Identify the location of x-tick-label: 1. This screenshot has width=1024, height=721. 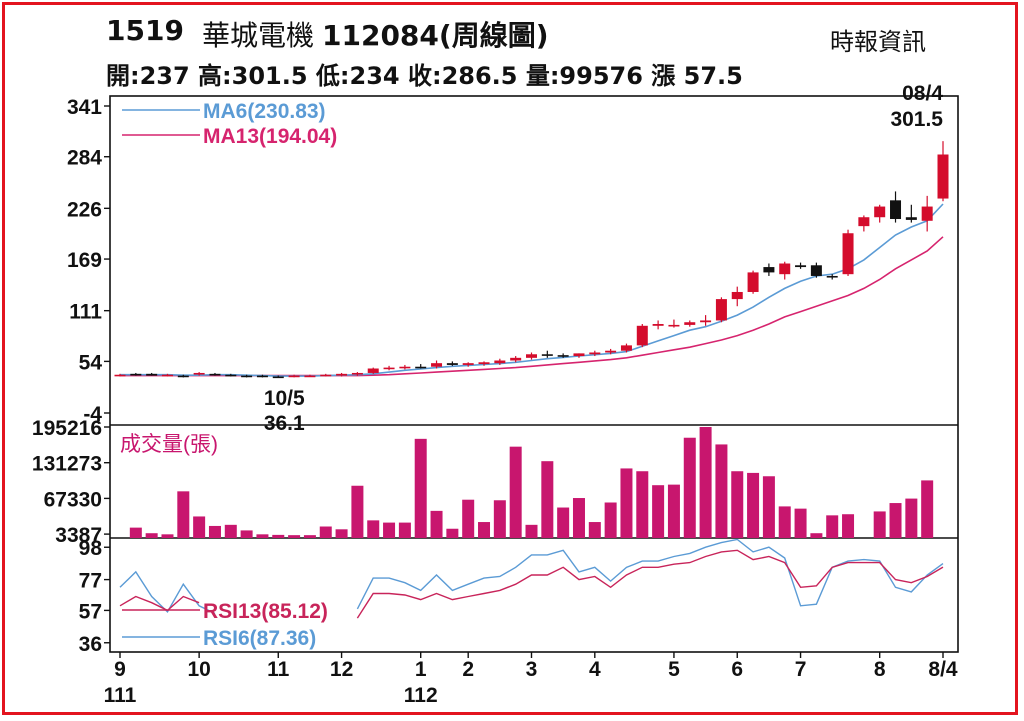
(421, 669).